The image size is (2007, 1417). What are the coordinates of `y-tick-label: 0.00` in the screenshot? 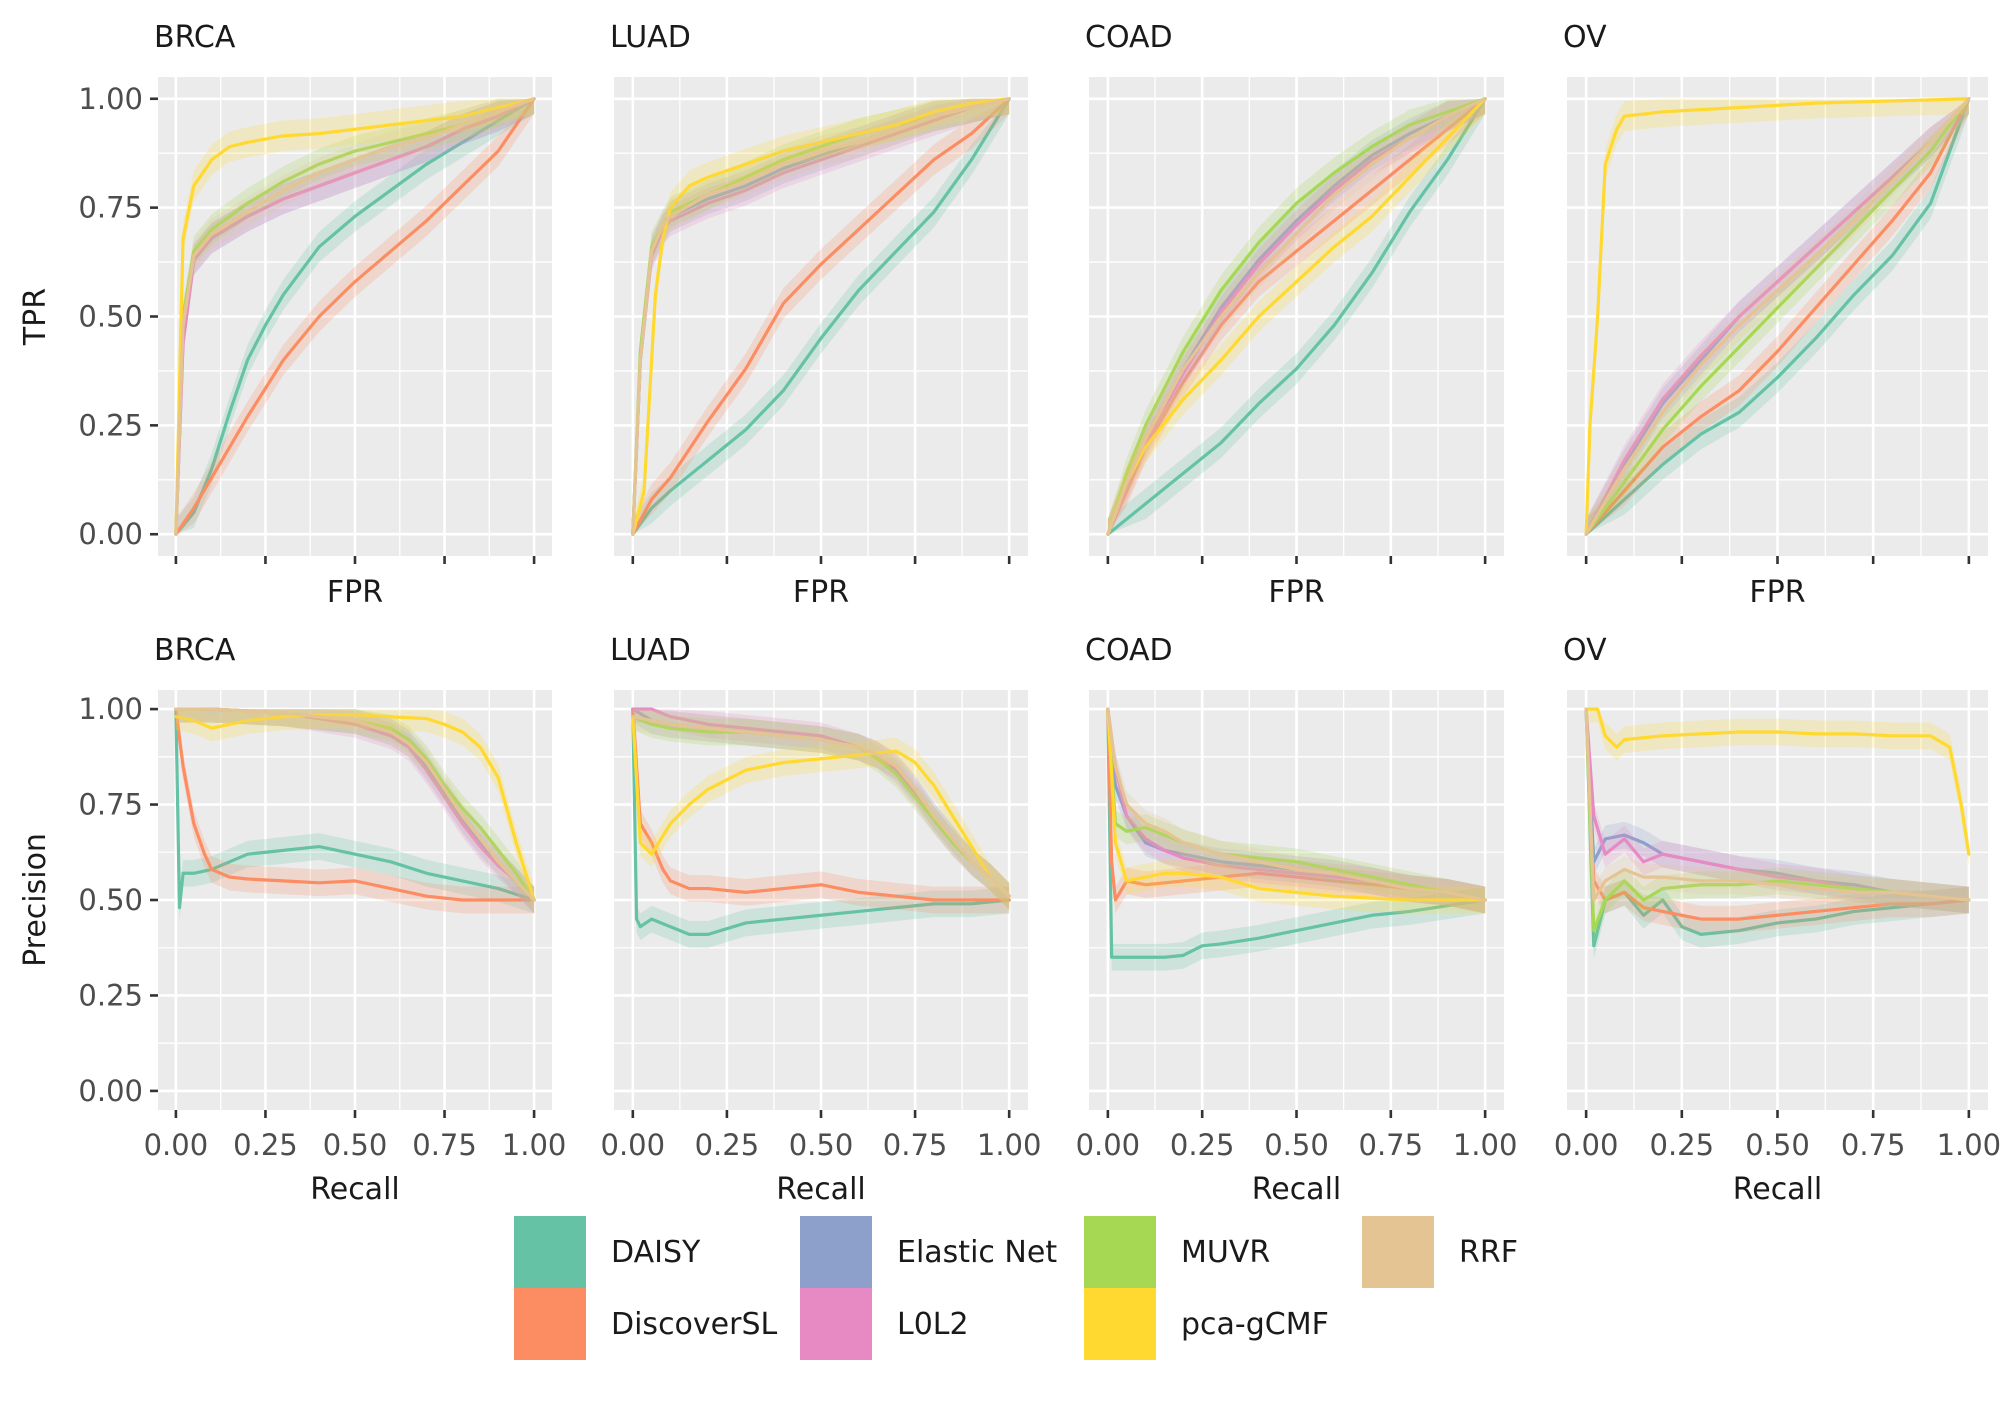 It's located at (110, 534).